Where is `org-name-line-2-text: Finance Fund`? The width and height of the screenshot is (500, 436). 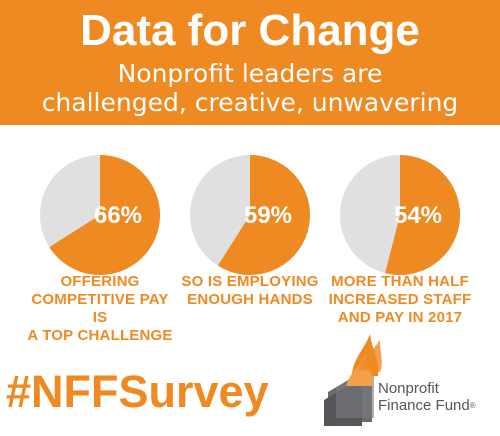 org-name-line-2-text: Finance Fund is located at coordinates (424, 405).